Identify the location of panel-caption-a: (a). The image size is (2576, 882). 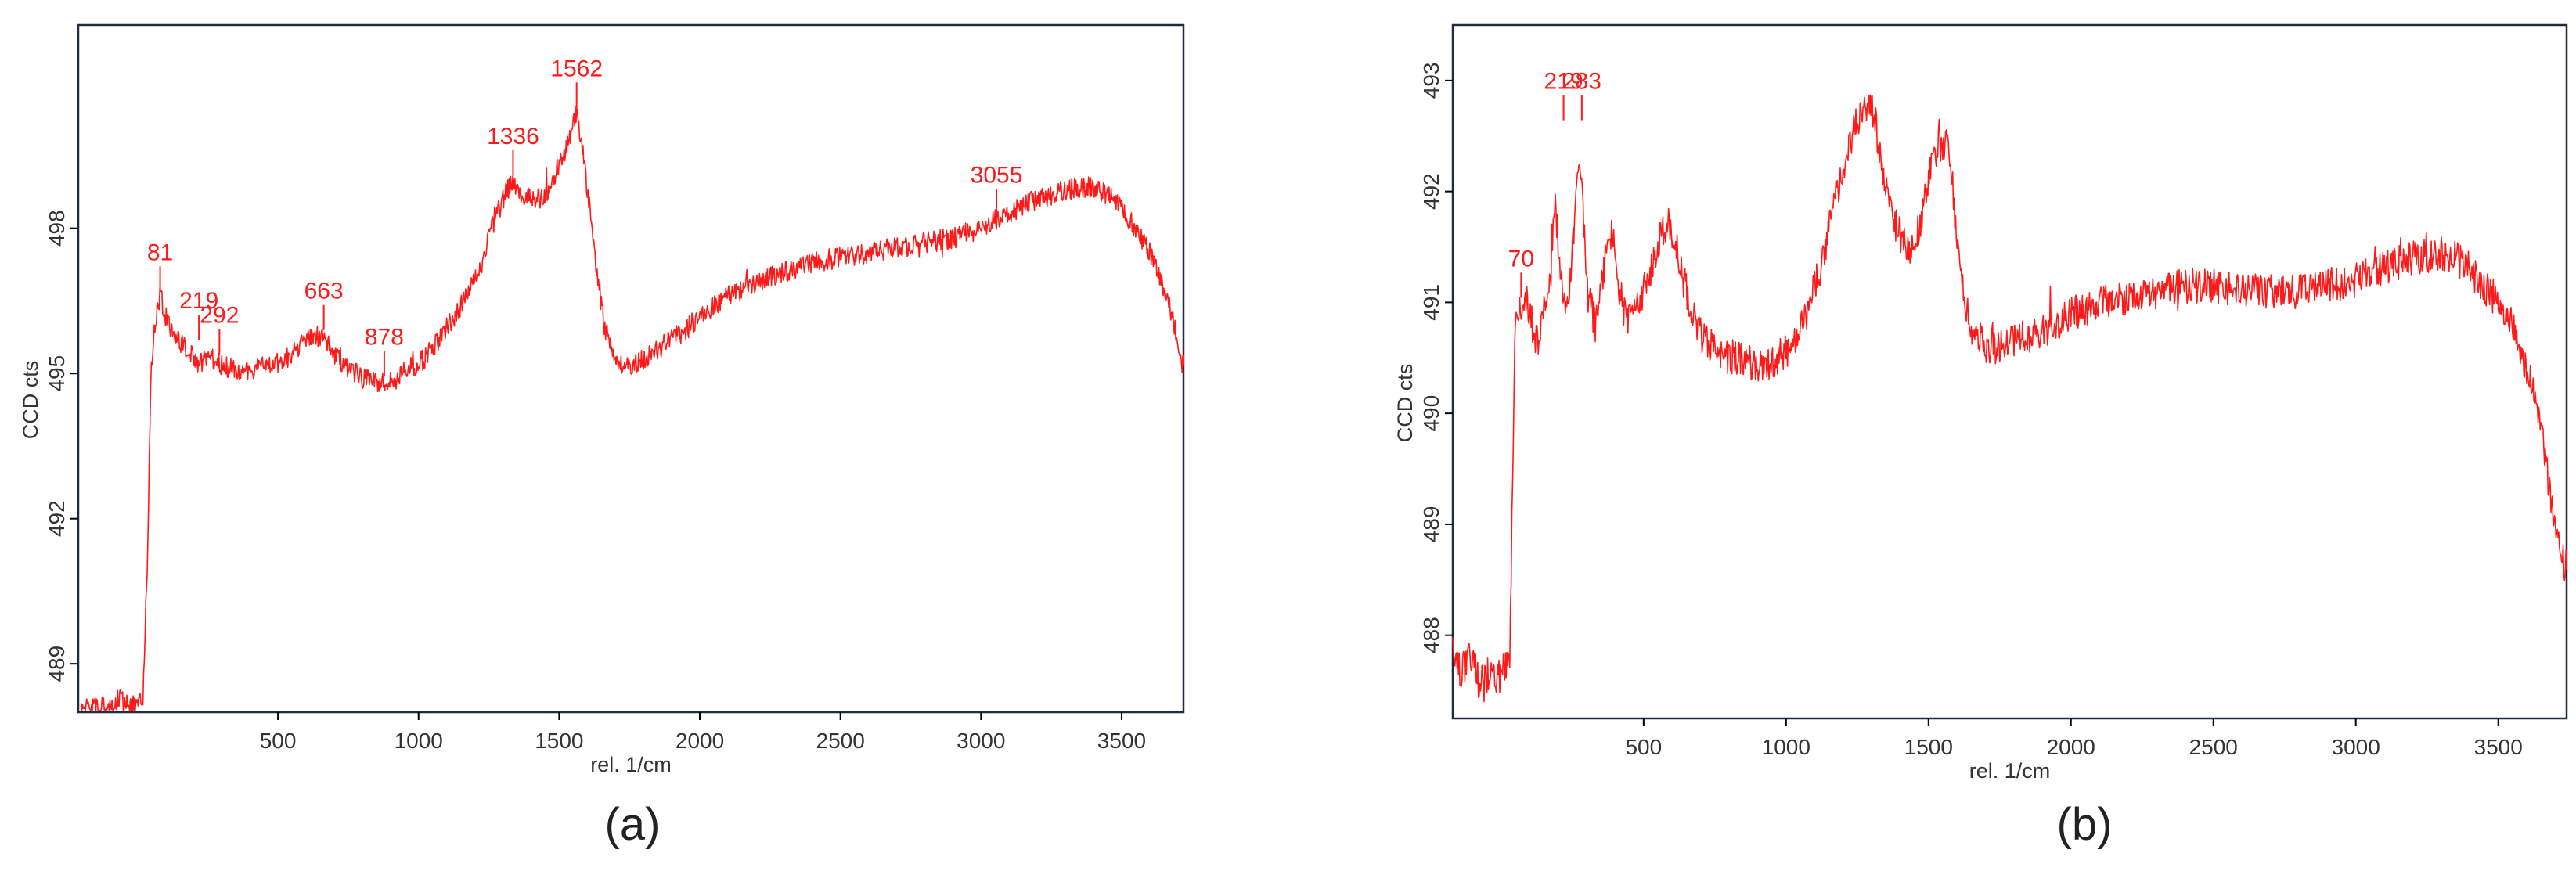
(632, 824).